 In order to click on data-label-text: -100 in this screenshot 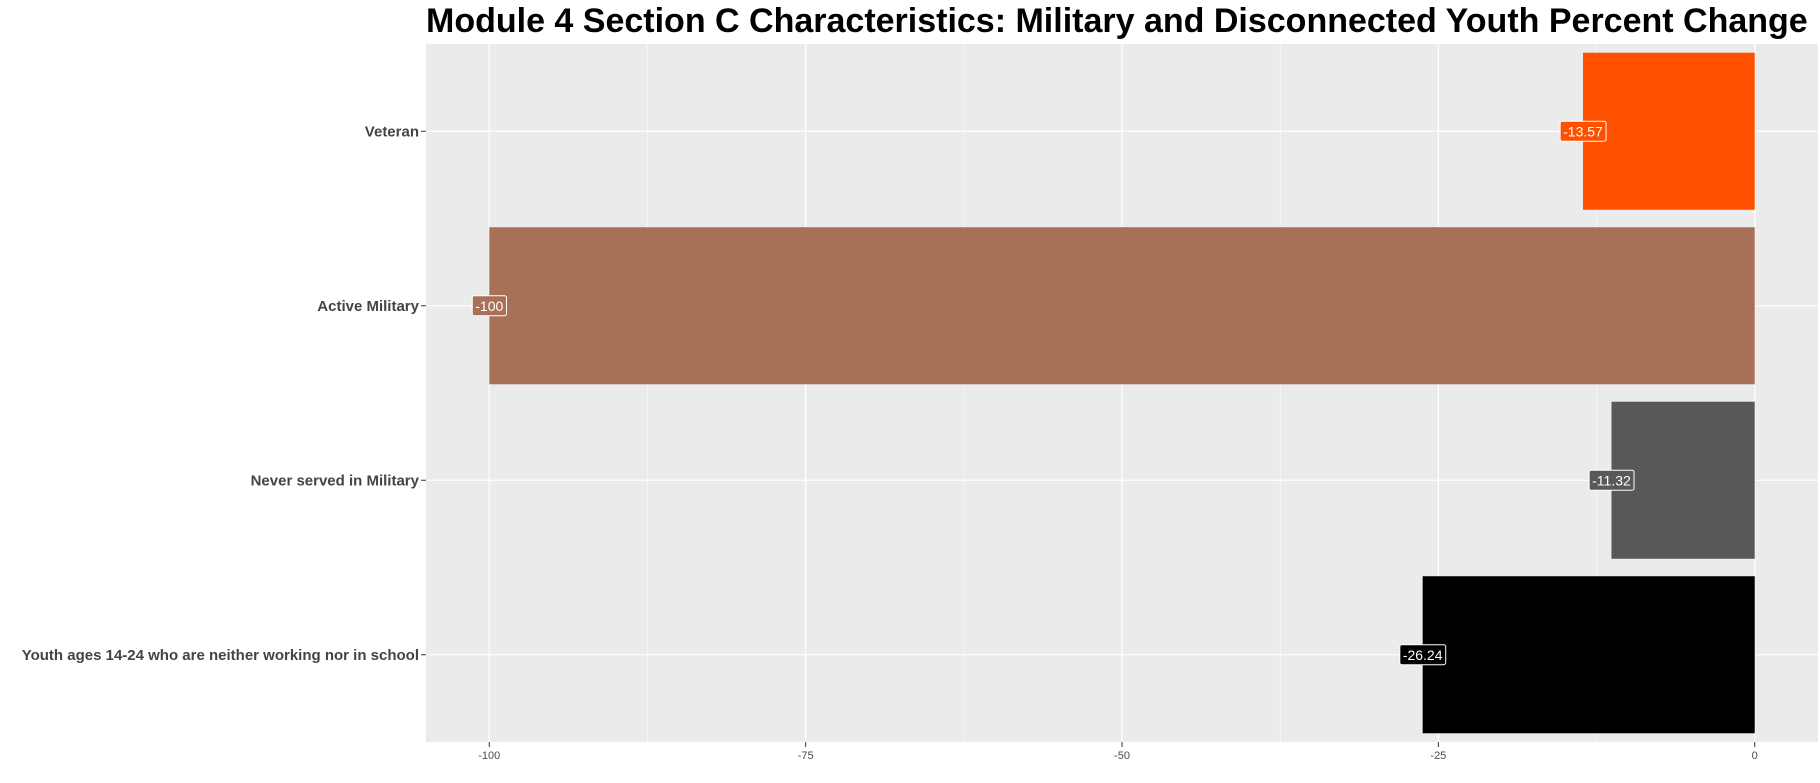, I will do `click(489, 306)`.